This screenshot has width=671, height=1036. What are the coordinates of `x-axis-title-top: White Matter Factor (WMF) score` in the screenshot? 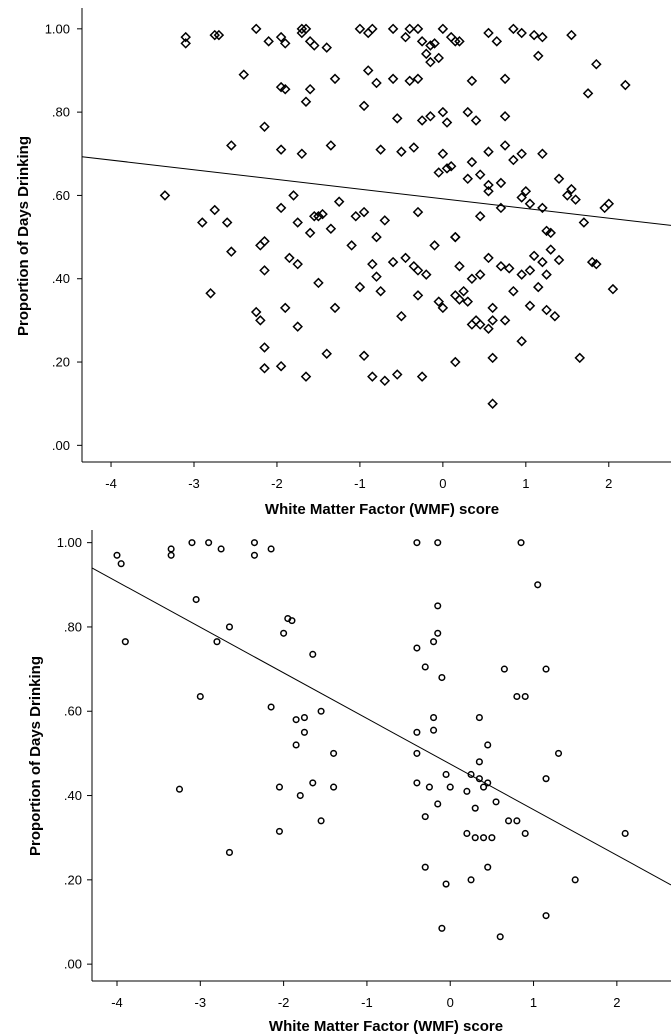 It's located at (382, 509).